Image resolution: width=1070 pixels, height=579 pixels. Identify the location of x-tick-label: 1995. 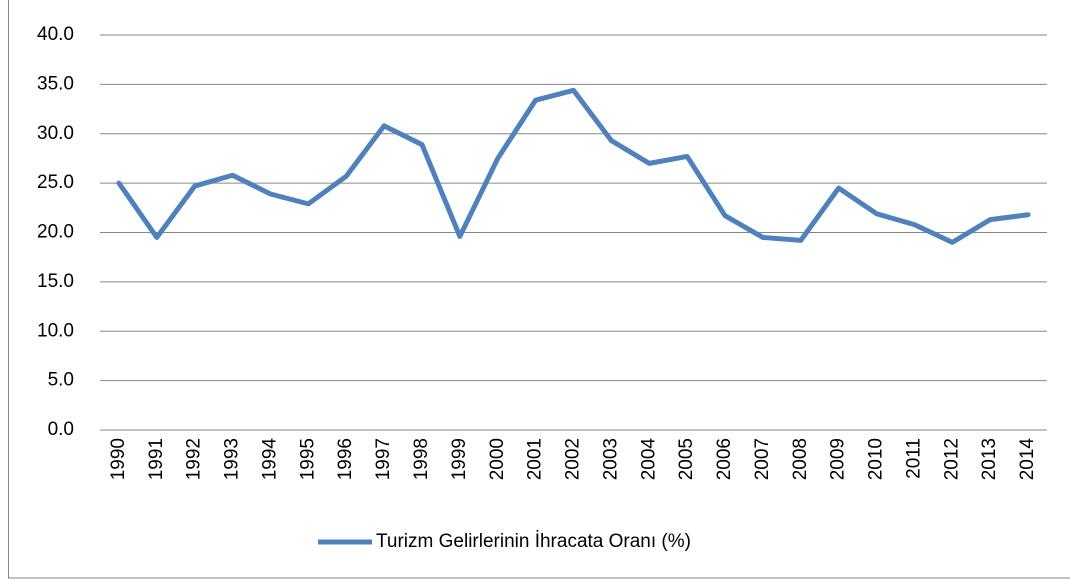
(307, 459).